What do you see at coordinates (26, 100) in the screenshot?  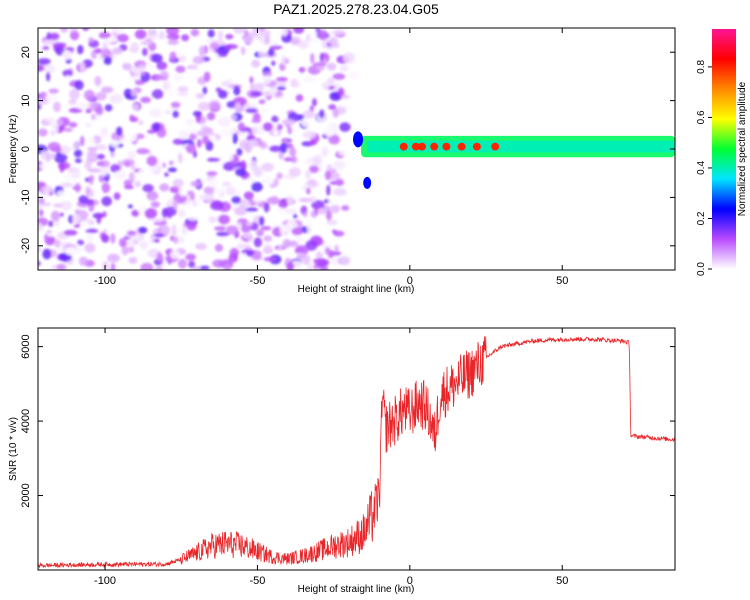 I see `spectrogram-y-tick-label: 10` at bounding box center [26, 100].